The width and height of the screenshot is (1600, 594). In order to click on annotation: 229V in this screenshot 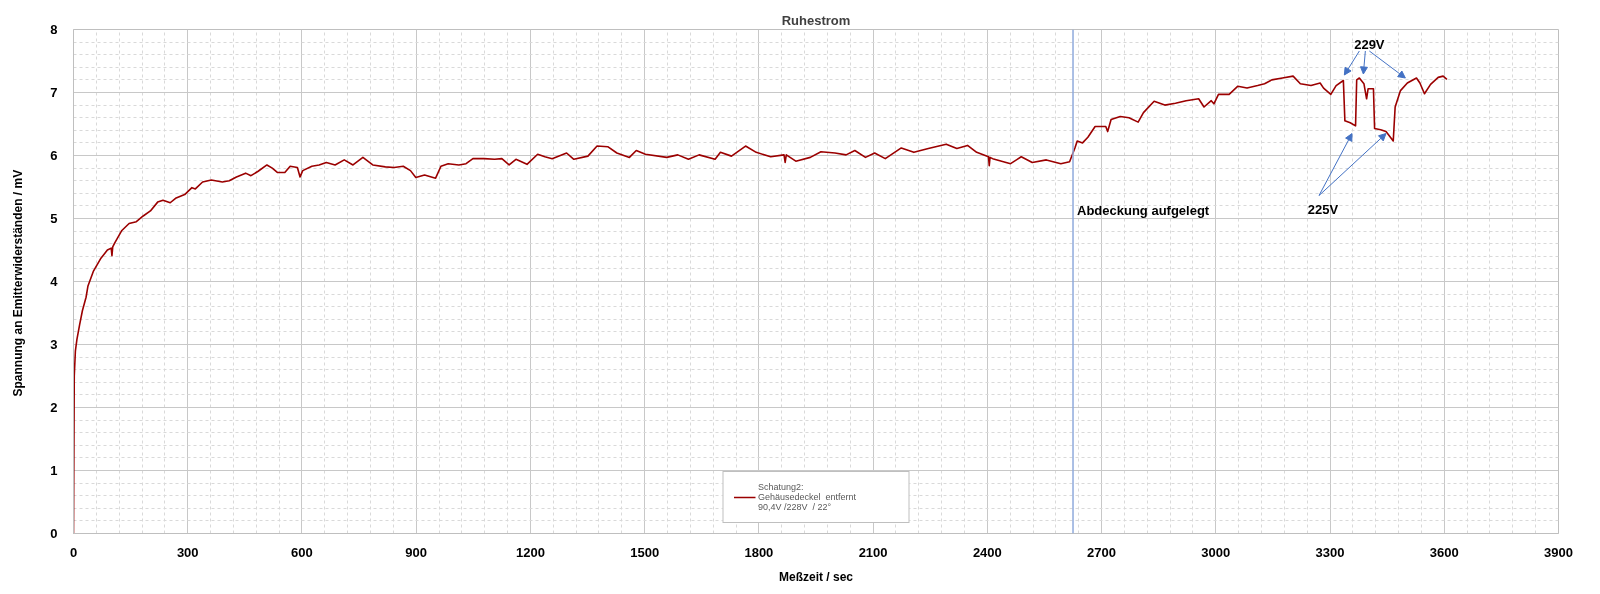, I will do `click(1369, 44)`.